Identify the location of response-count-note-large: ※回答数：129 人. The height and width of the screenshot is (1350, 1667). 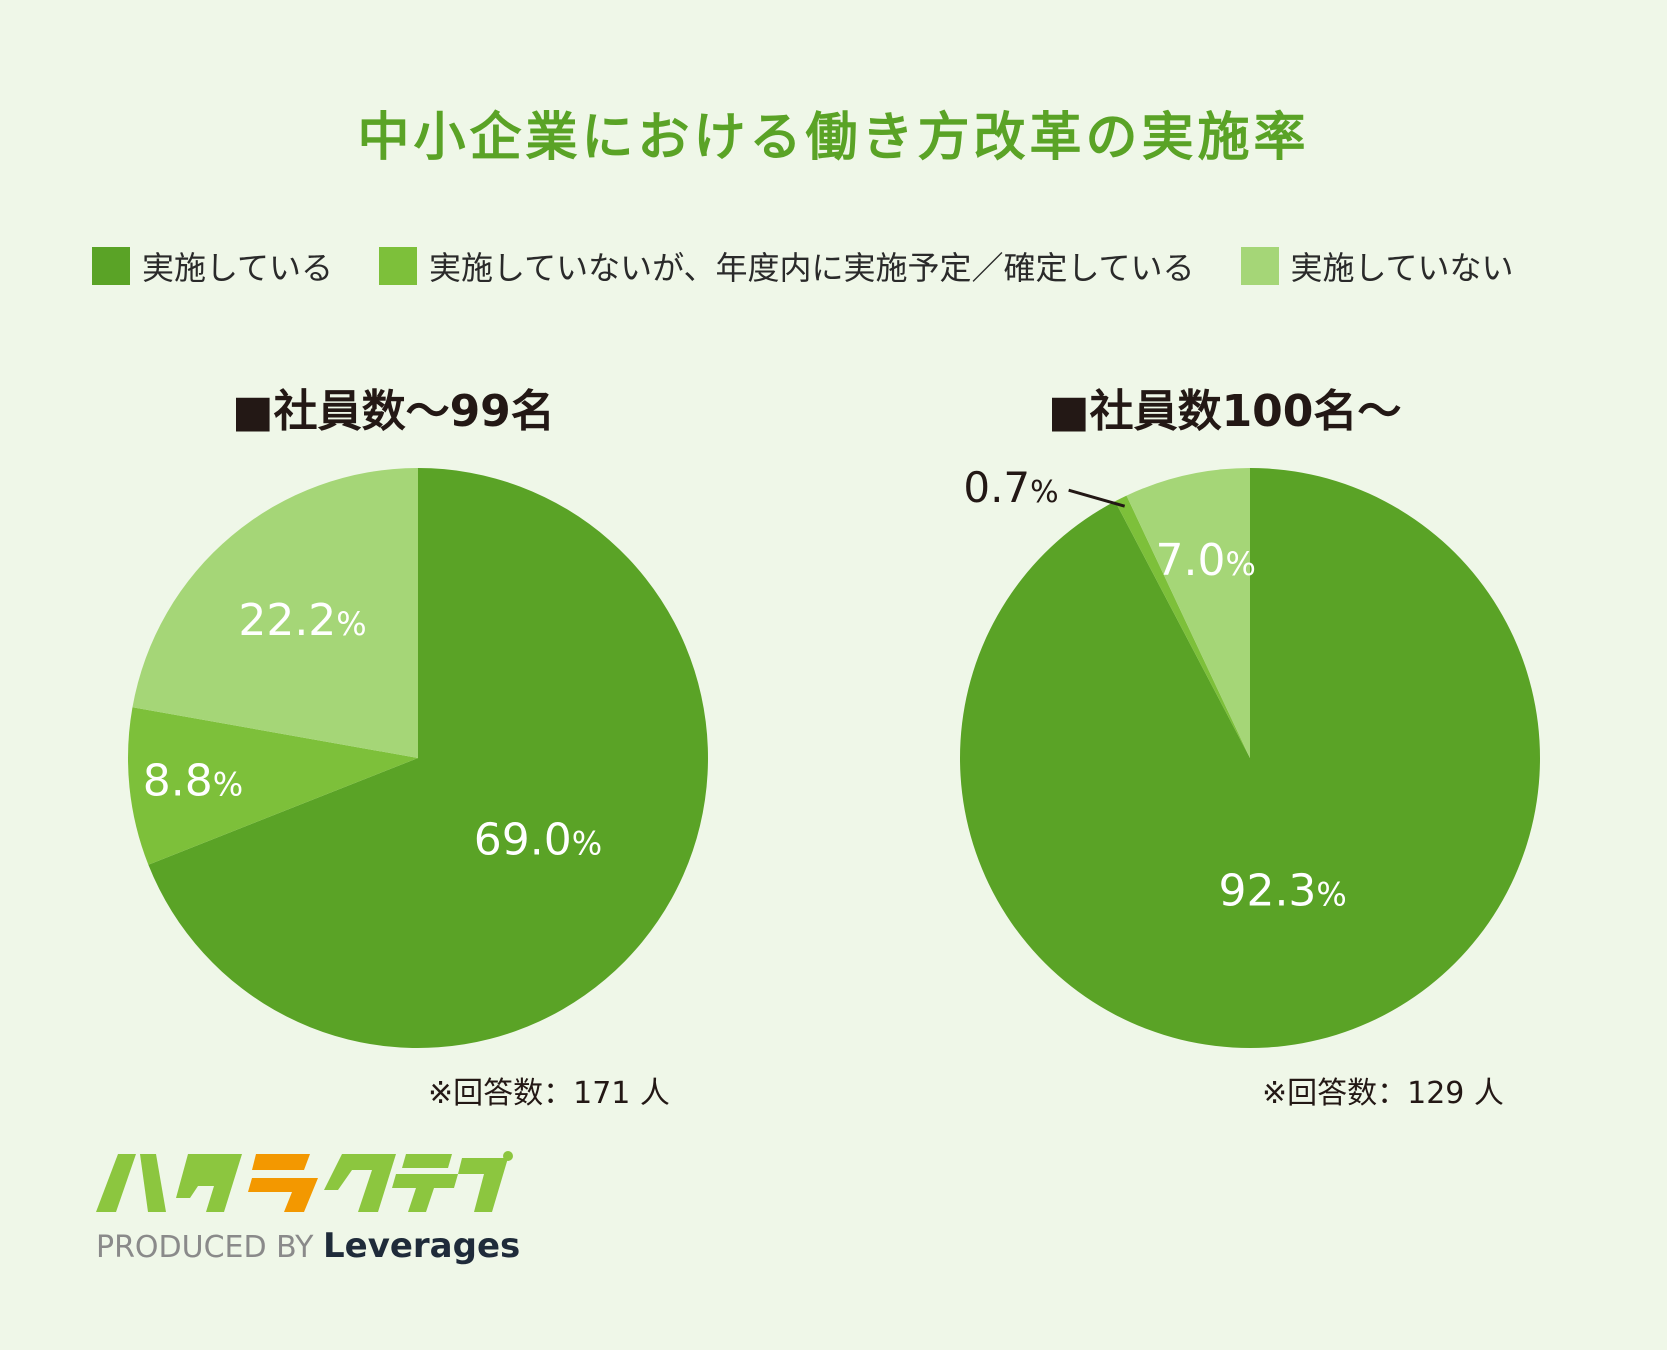
(1383, 1093).